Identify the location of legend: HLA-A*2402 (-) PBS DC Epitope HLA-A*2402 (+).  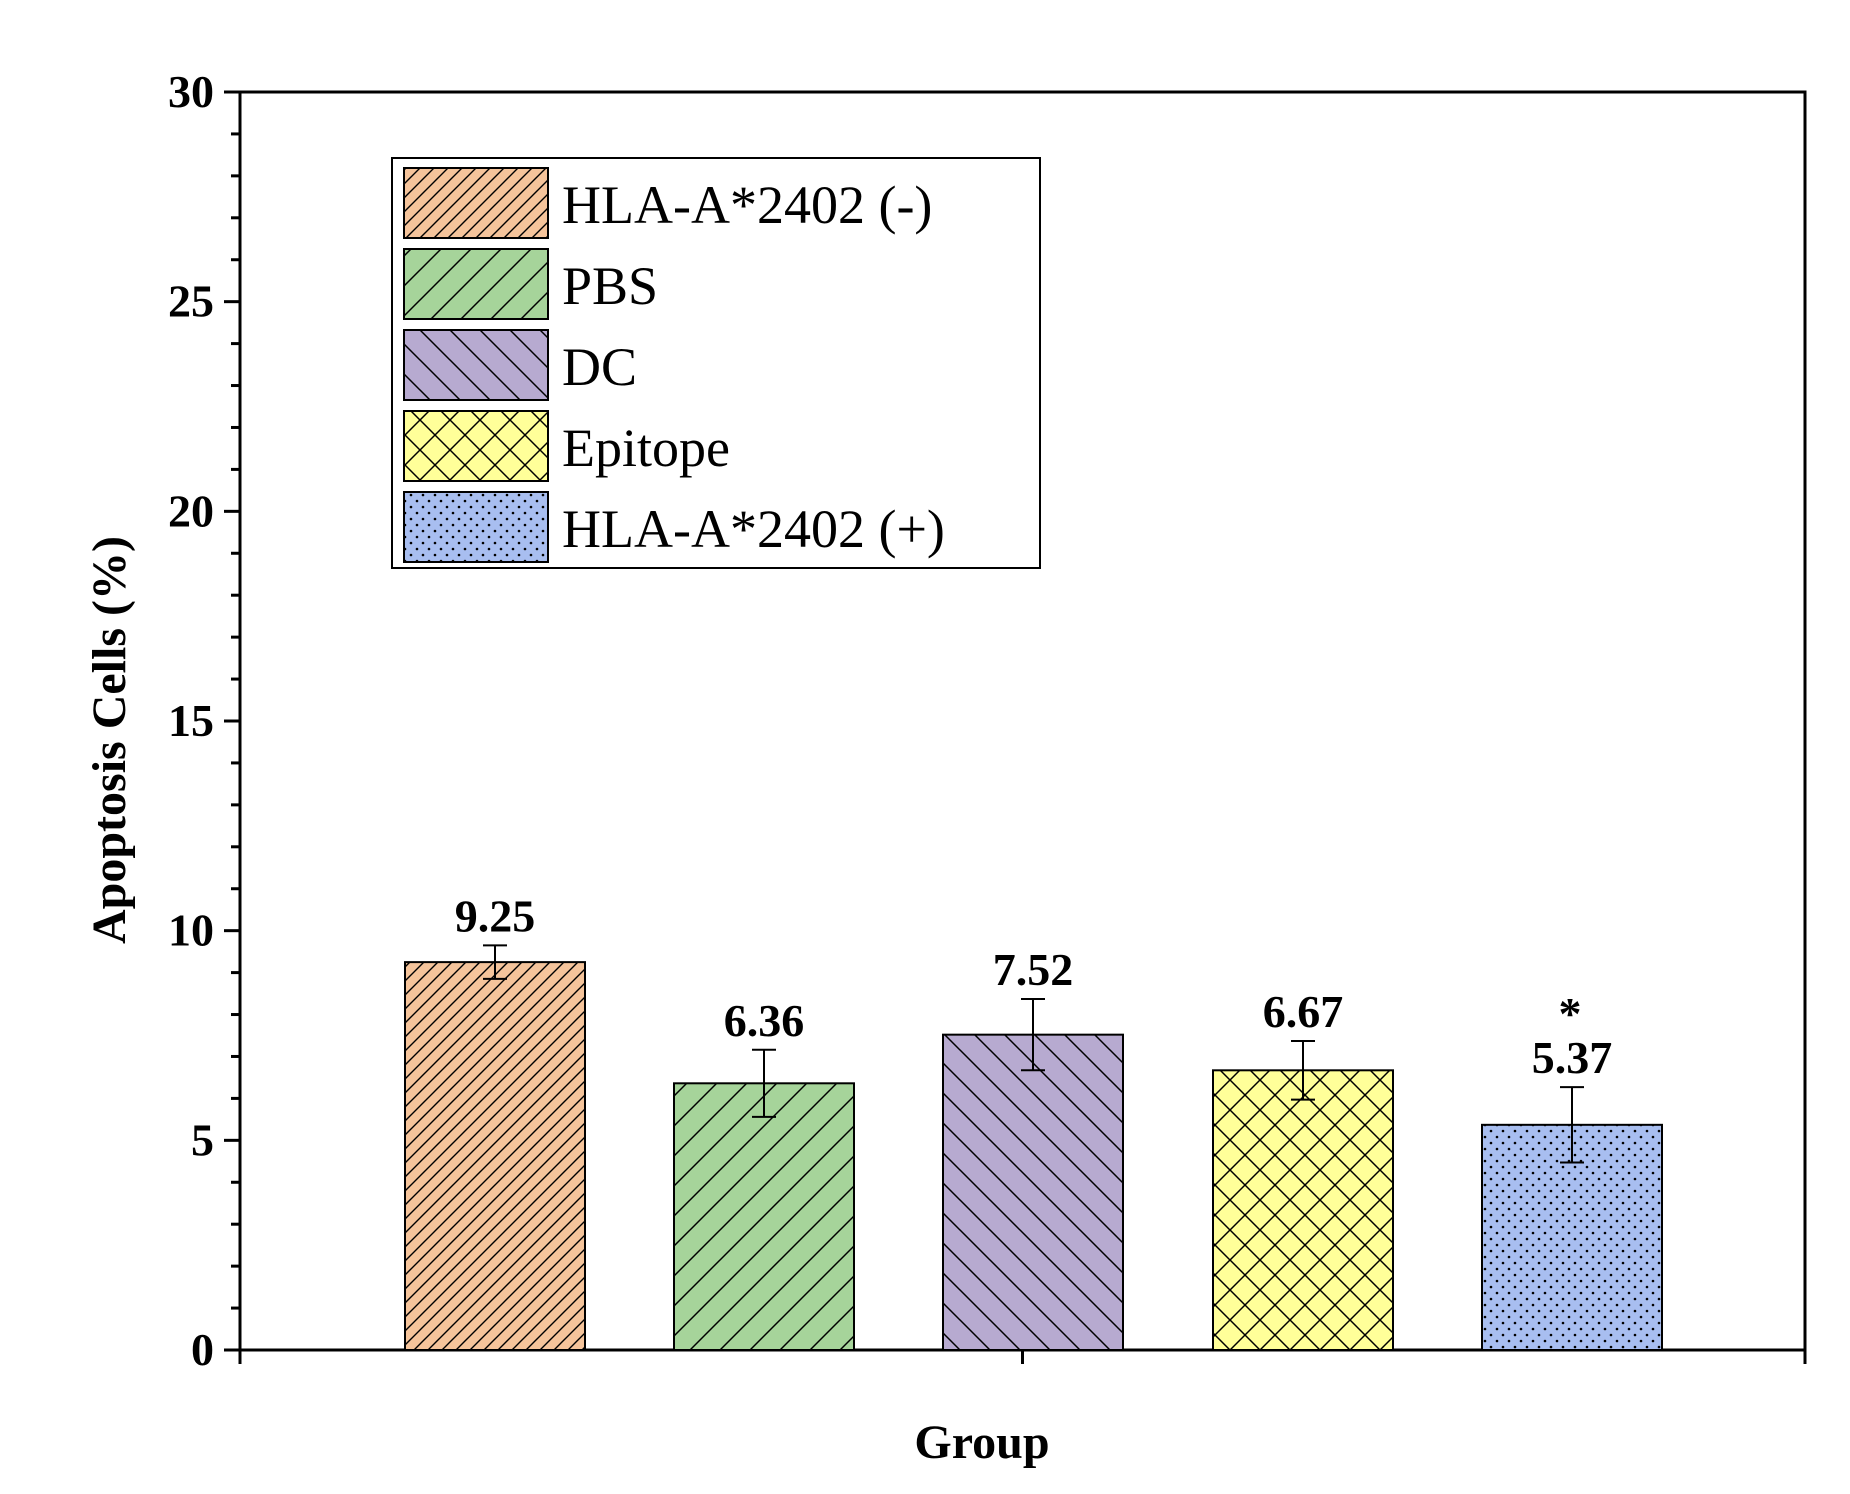
(716, 363).